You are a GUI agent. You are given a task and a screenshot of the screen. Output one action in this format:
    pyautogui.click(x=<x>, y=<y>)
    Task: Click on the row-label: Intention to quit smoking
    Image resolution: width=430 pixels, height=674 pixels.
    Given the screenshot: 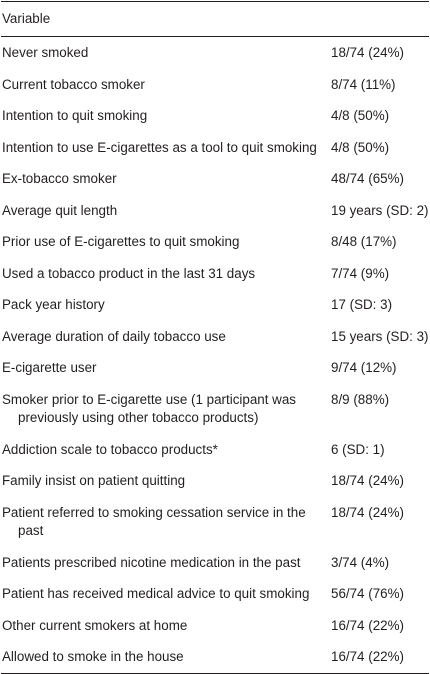 What is the action you would take?
    pyautogui.click(x=75, y=115)
    